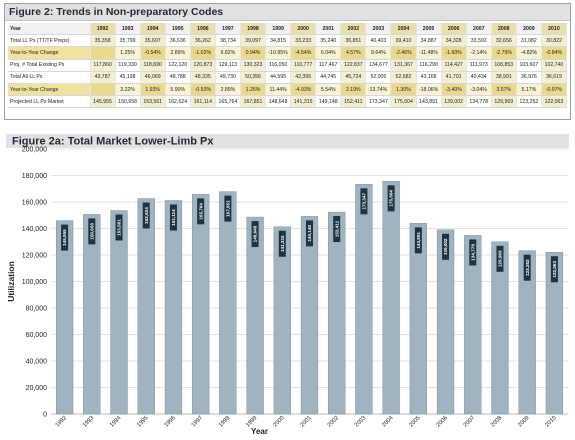 This screenshot has height=440, width=575. I want to click on table-cell: 131,367, so click(403, 65).